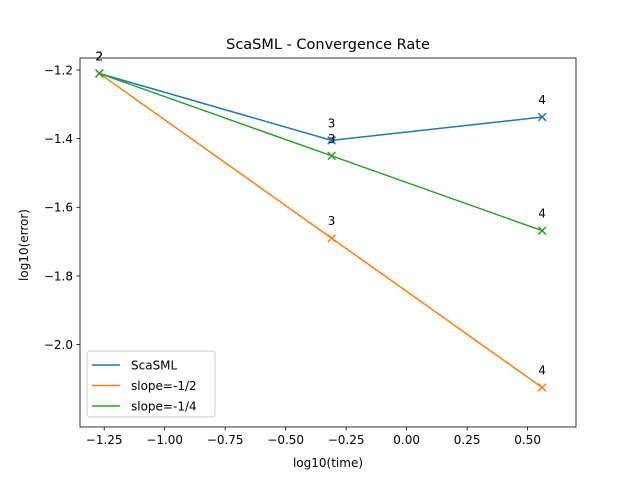 The width and height of the screenshot is (640, 480). Describe the element at coordinates (328, 463) in the screenshot. I see `x-axis-label: log10(time)` at that location.